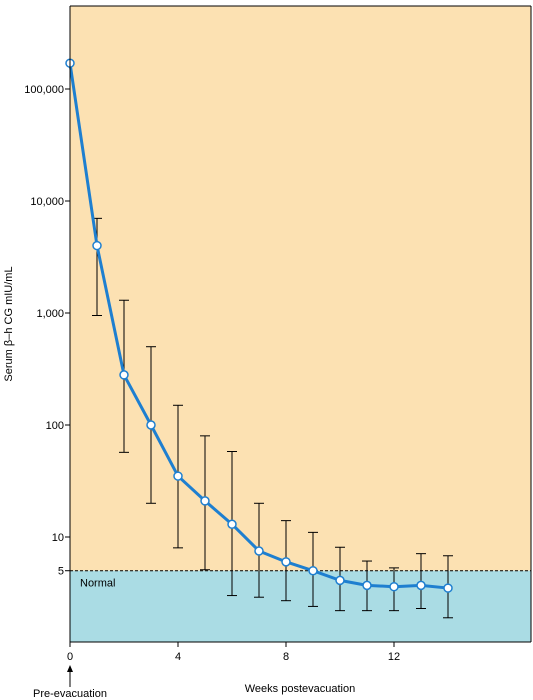 This screenshot has height=700, width=533. Describe the element at coordinates (70, 657) in the screenshot. I see `x-tick-label: 0` at that location.